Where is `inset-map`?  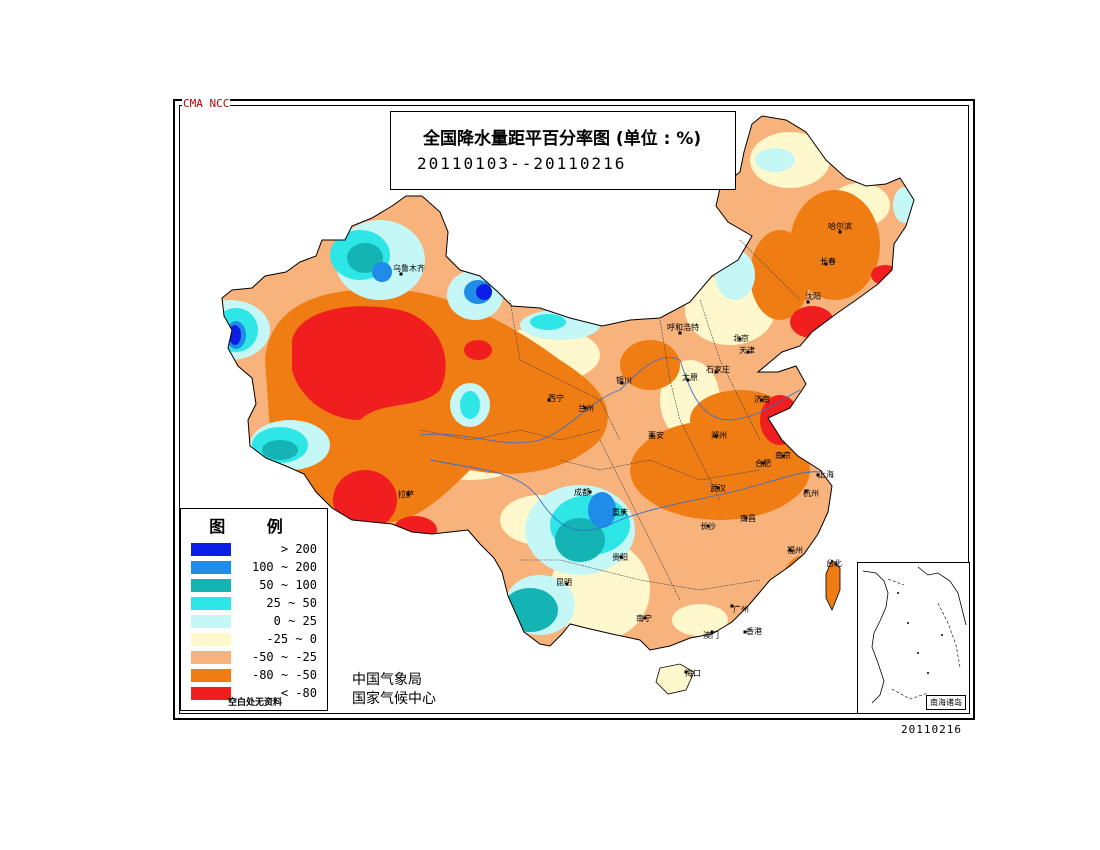 inset-map is located at coordinates (914, 635).